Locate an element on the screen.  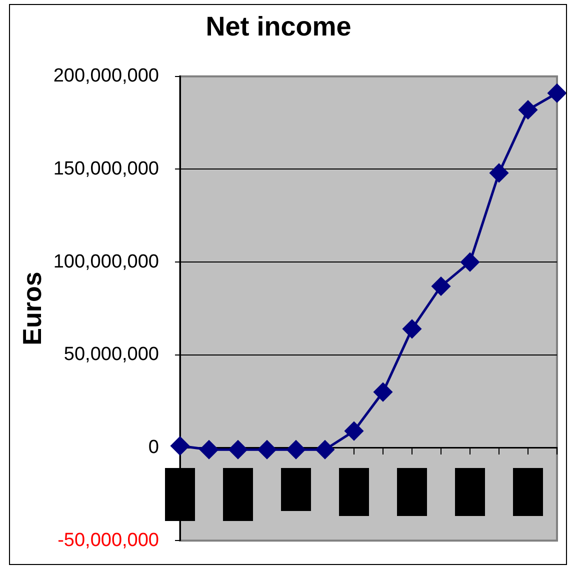
y-axis-title: Euros is located at coordinates (31, 309).